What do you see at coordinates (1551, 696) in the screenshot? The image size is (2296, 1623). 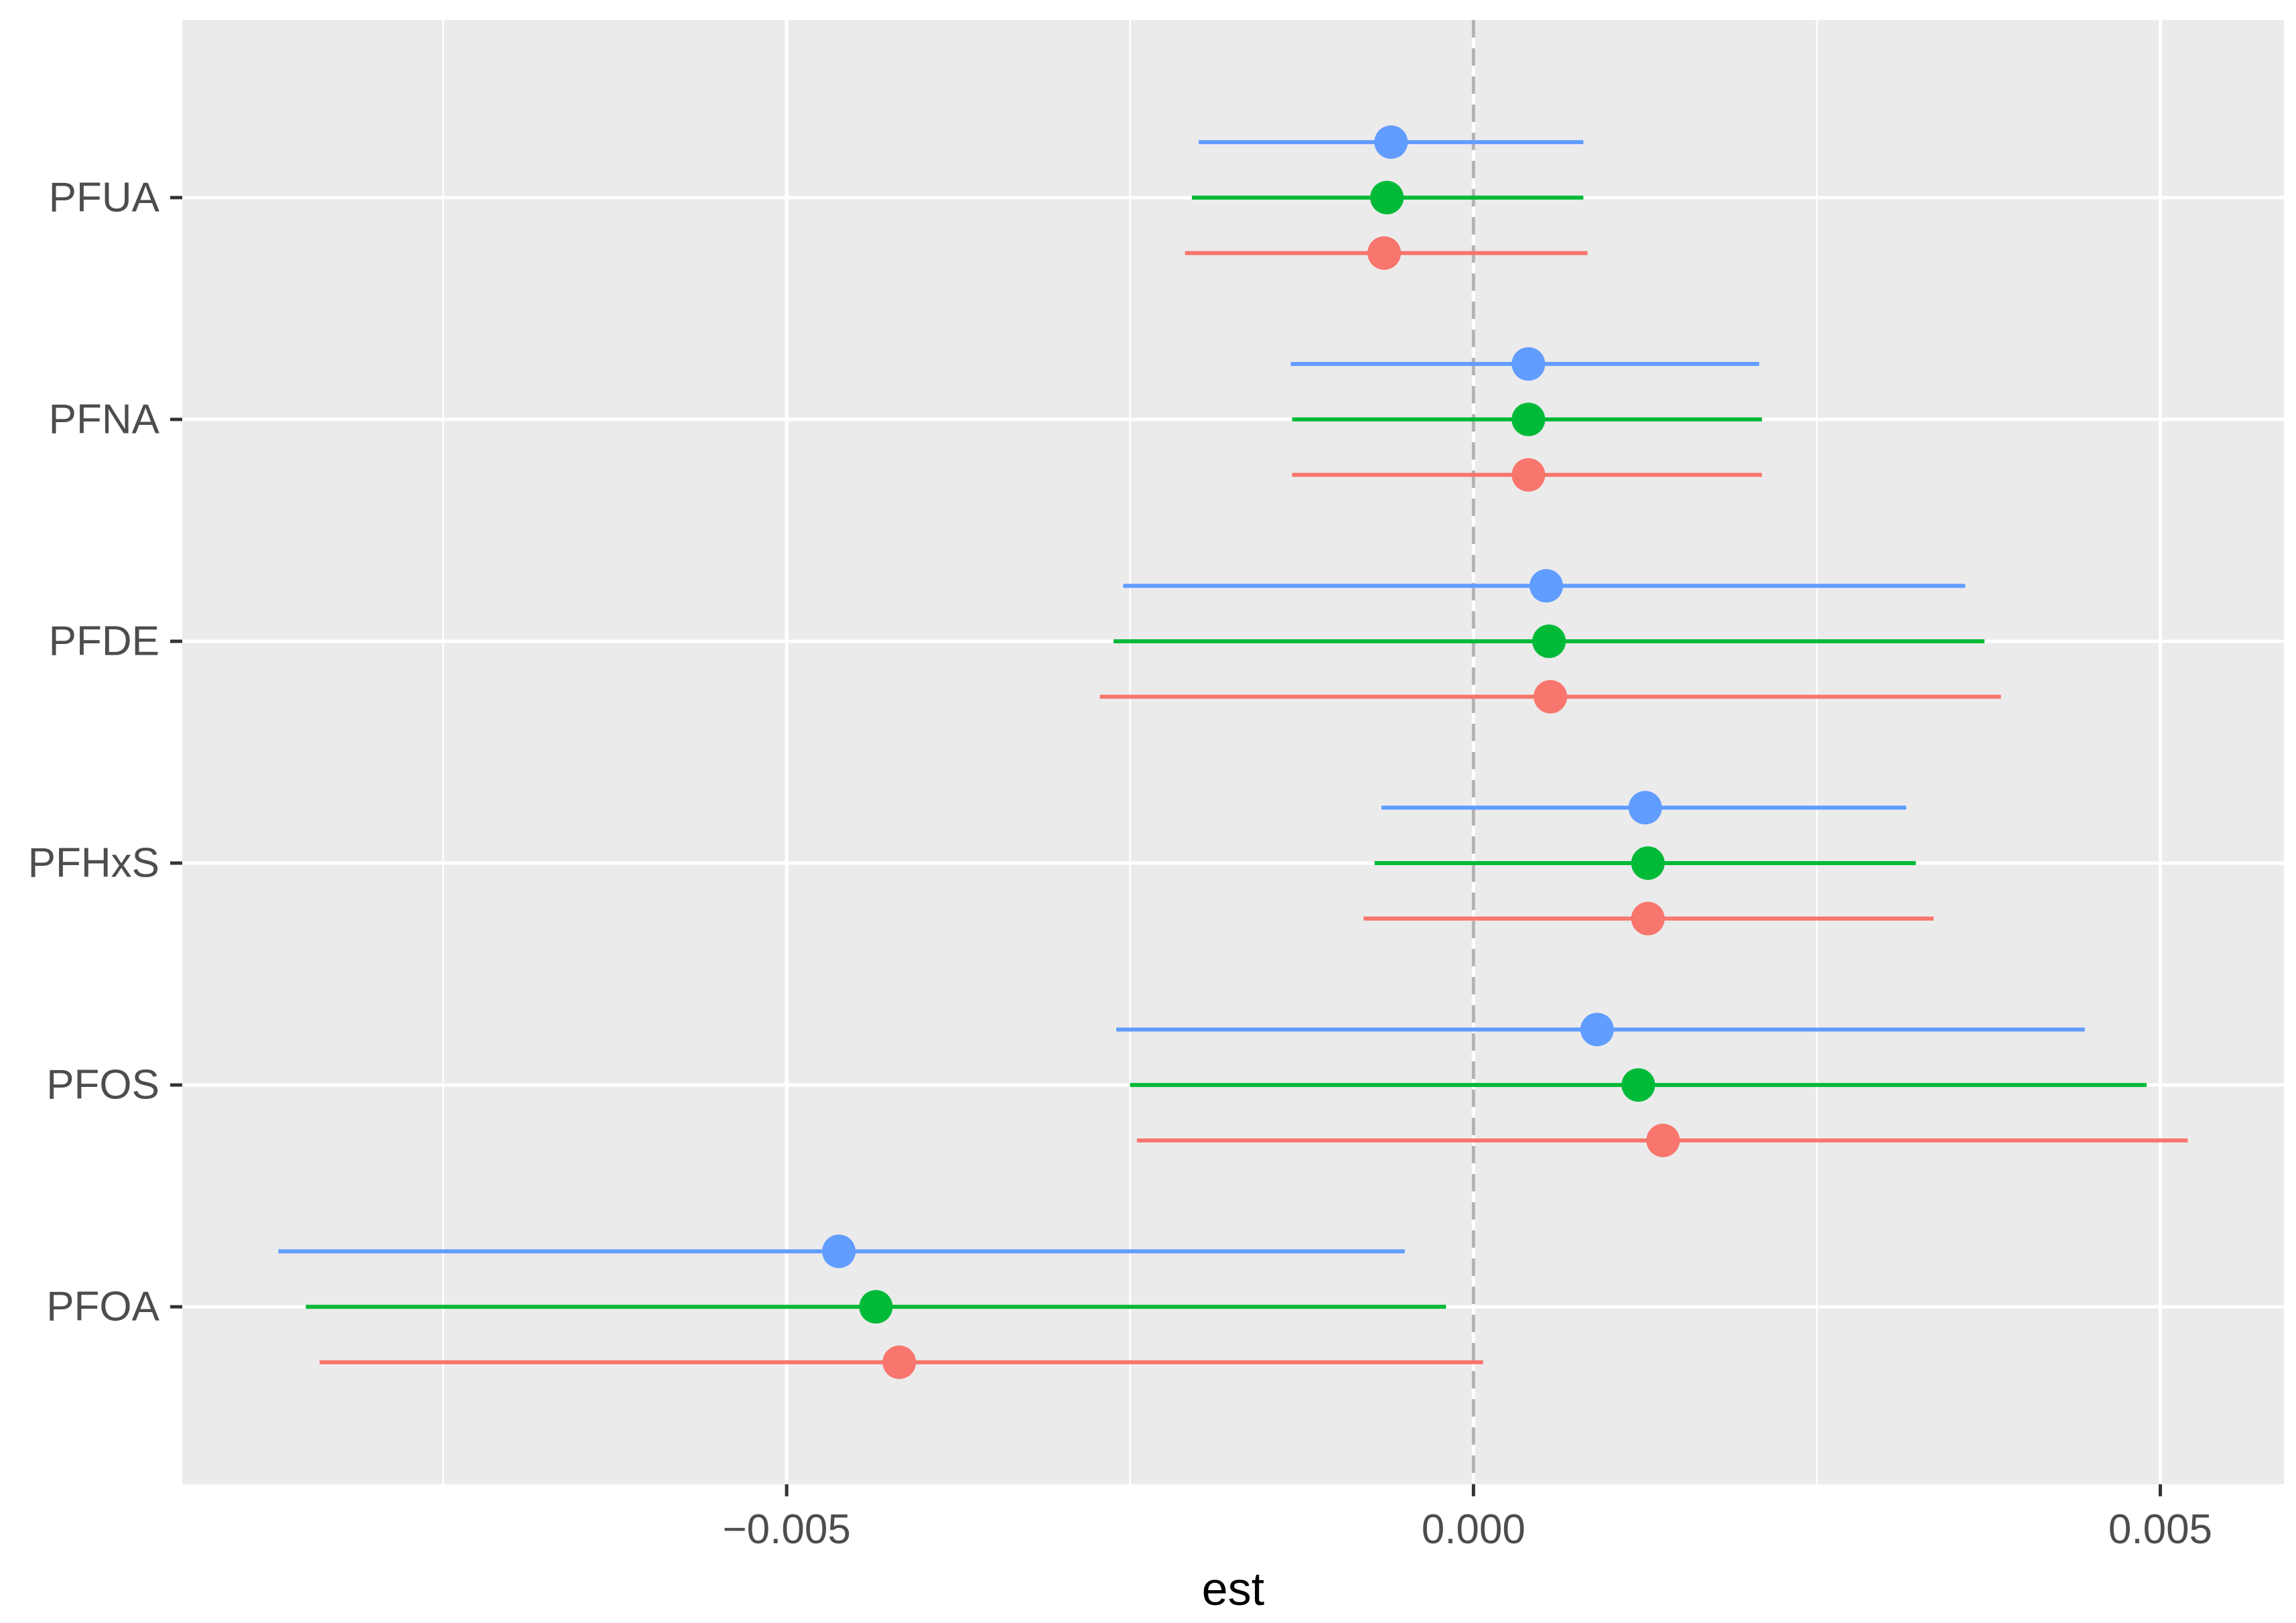 I see `estimate-point-pfde-bottom` at bounding box center [1551, 696].